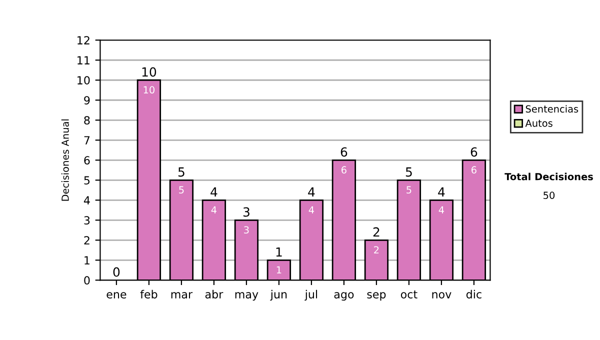 This screenshot has height=340, width=600. What do you see at coordinates (87, 220) in the screenshot?
I see `y-tick-label: 3` at bounding box center [87, 220].